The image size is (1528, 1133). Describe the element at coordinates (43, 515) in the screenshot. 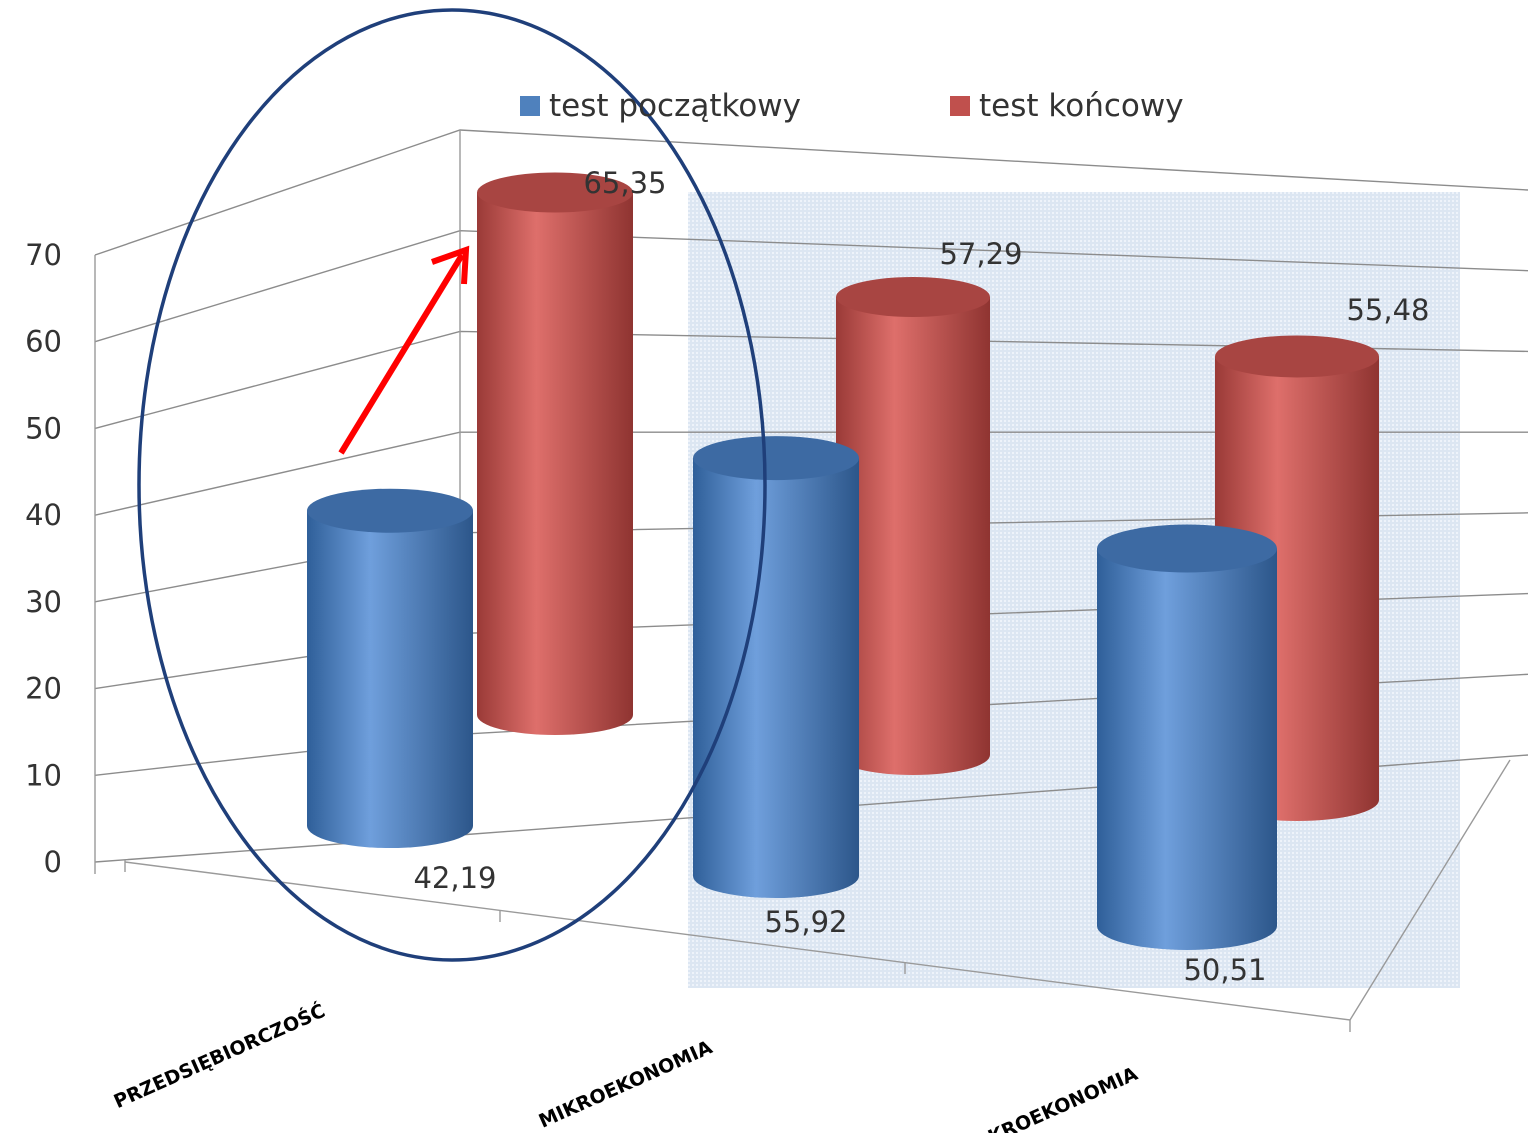

I see `y-tick-label: 40` at that location.